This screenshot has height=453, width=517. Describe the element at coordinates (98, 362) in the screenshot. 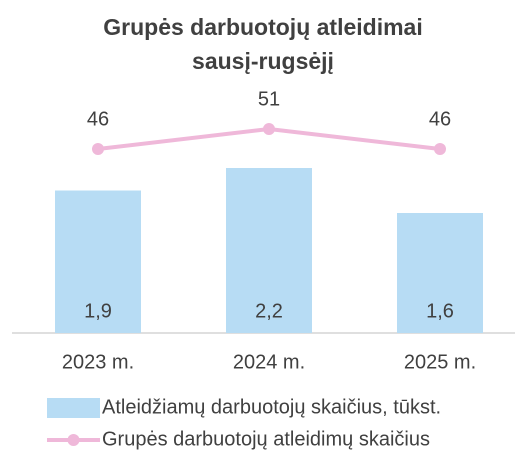

I see `x-tick-label: 2023 m.` at that location.